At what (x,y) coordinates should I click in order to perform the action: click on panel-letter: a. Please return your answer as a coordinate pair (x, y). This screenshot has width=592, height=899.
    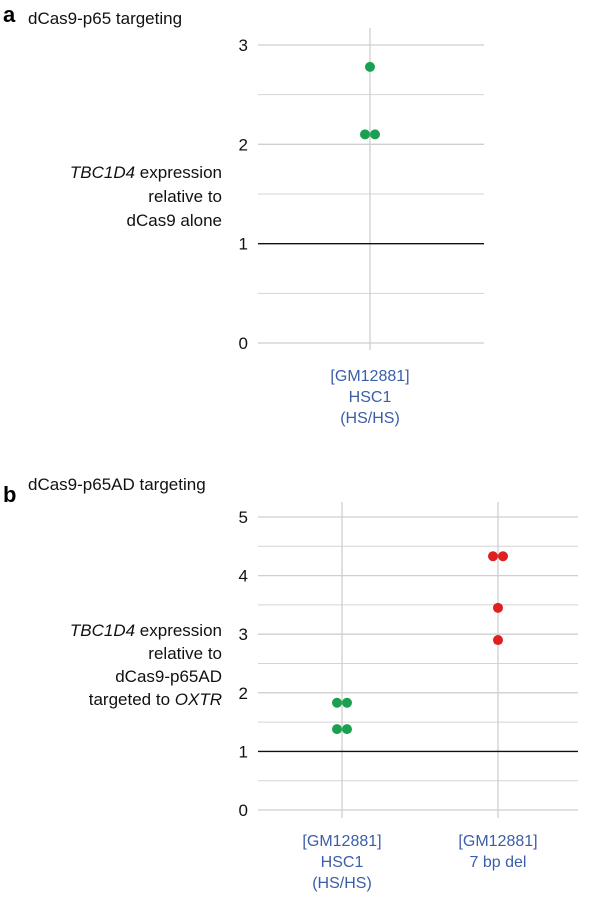
    Looking at the image, I should click on (9, 14).